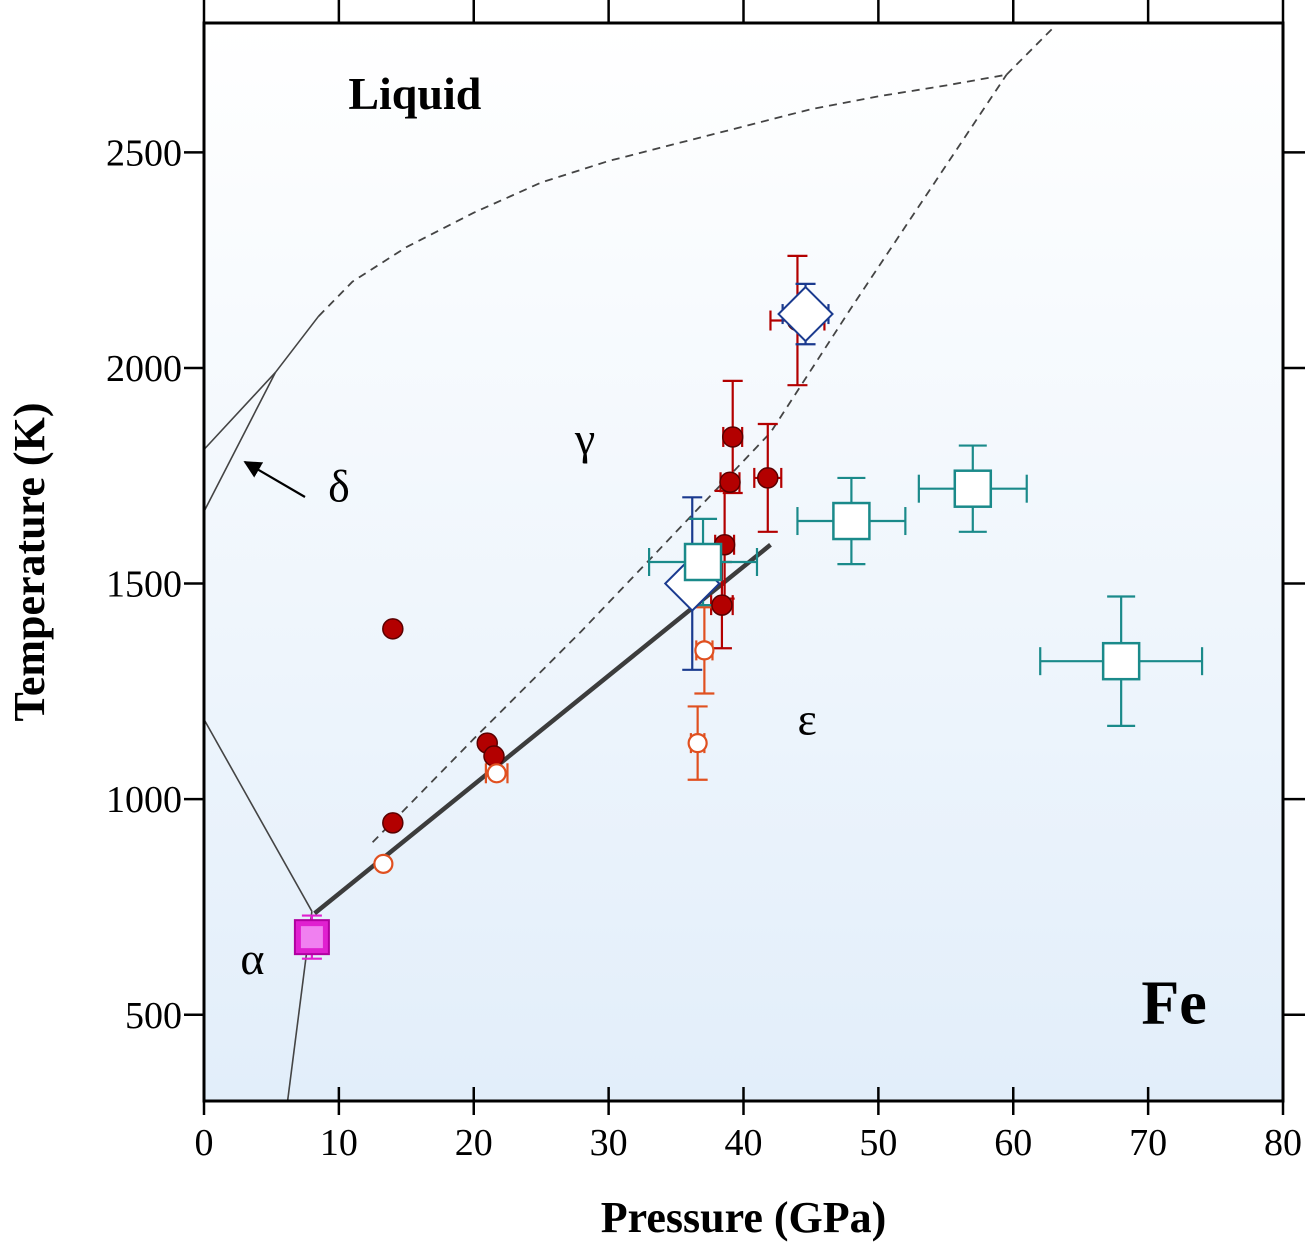 Image resolution: width=1313 pixels, height=1245 pixels. Describe the element at coordinates (258, 815) in the screenshot. I see `boundary-alpha-gamma` at that location.